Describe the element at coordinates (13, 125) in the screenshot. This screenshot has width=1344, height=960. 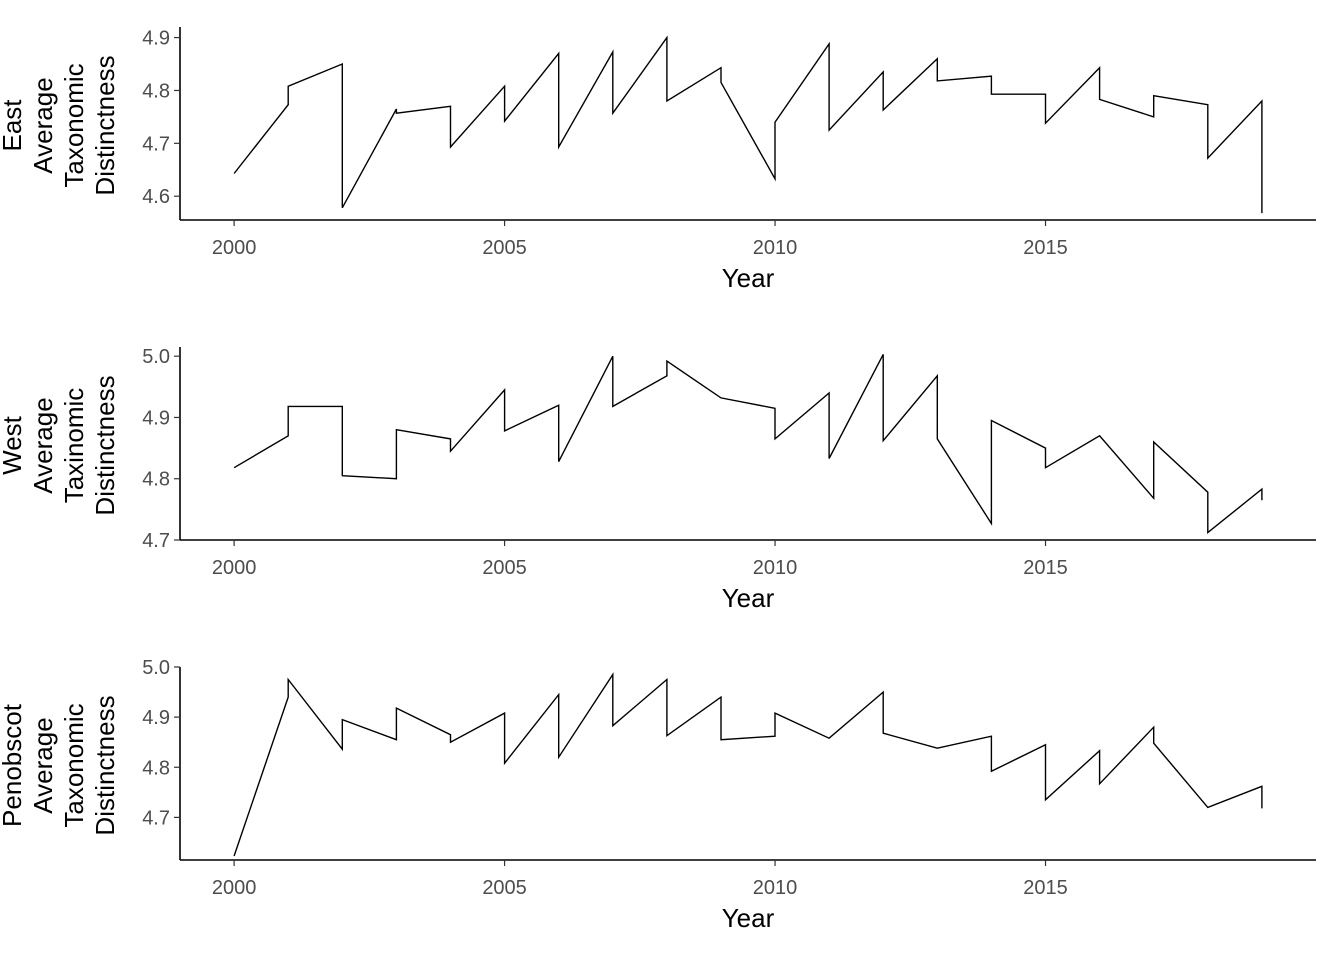
I see `y-axis-title-line: East` at that location.